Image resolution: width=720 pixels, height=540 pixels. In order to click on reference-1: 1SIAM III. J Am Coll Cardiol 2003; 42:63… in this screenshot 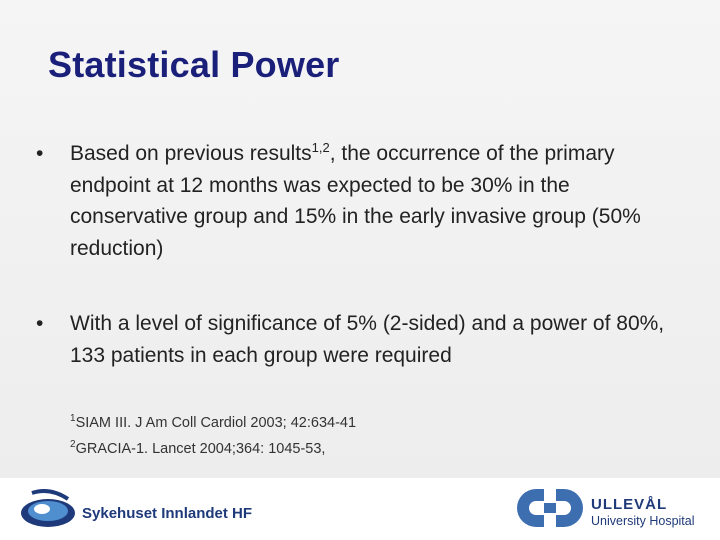, I will do `click(213, 422)`.